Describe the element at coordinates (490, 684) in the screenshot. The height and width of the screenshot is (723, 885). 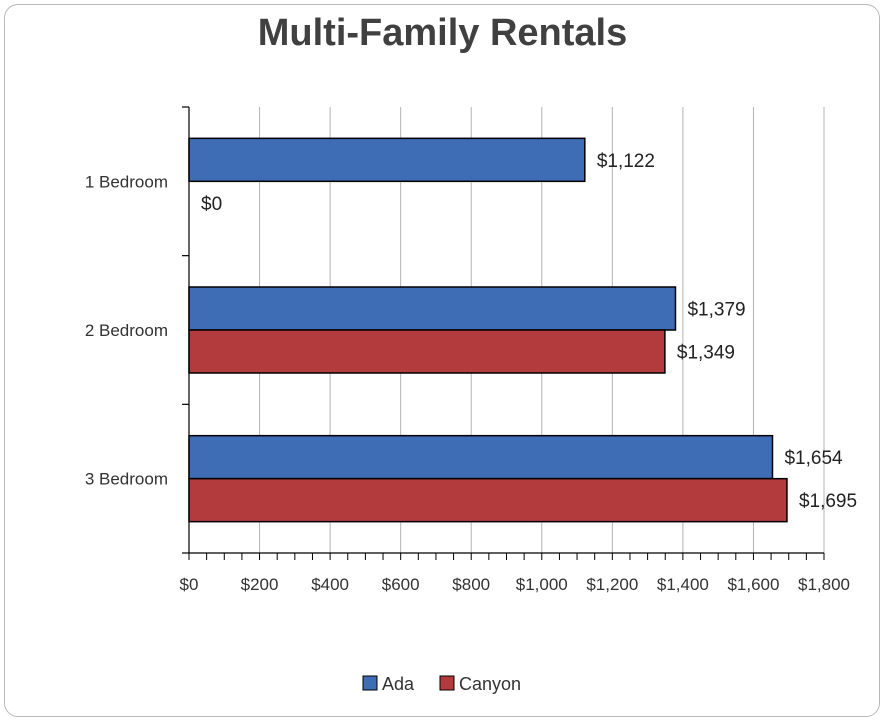
I see `legend-label-canyon: Canyon` at that location.